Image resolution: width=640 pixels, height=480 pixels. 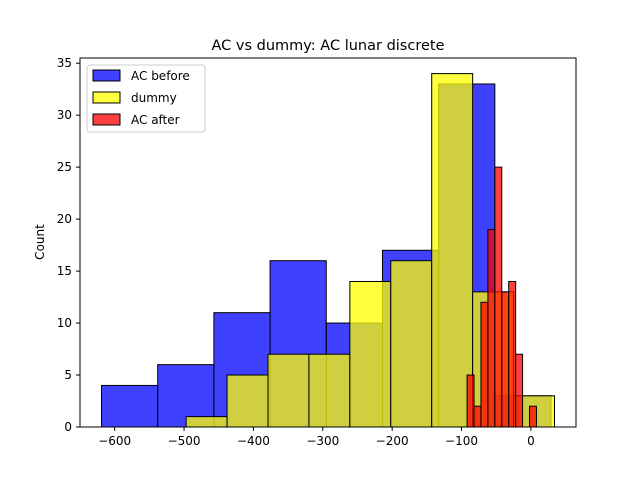 What do you see at coordinates (114, 441) in the screenshot?
I see `x-tick-label: −600` at bounding box center [114, 441].